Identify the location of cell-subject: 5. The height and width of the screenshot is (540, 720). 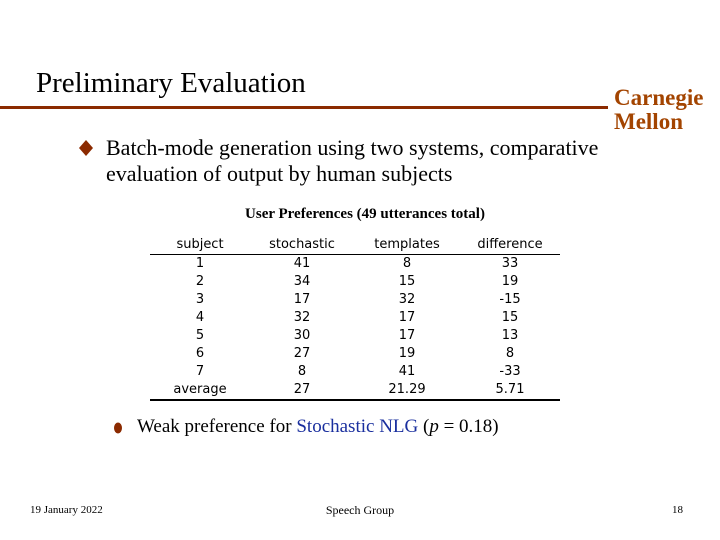
(200, 335).